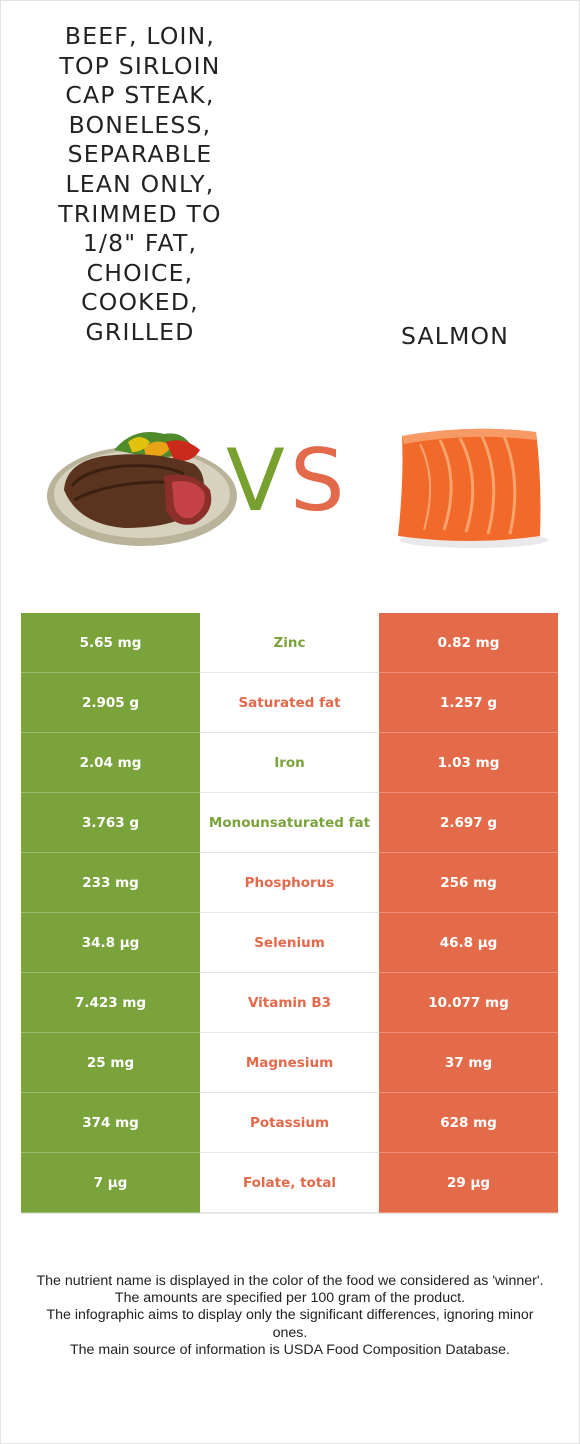 Image resolution: width=580 pixels, height=1444 pixels. What do you see at coordinates (110, 1003) in the screenshot?
I see `left-value: 7.423 mg` at bounding box center [110, 1003].